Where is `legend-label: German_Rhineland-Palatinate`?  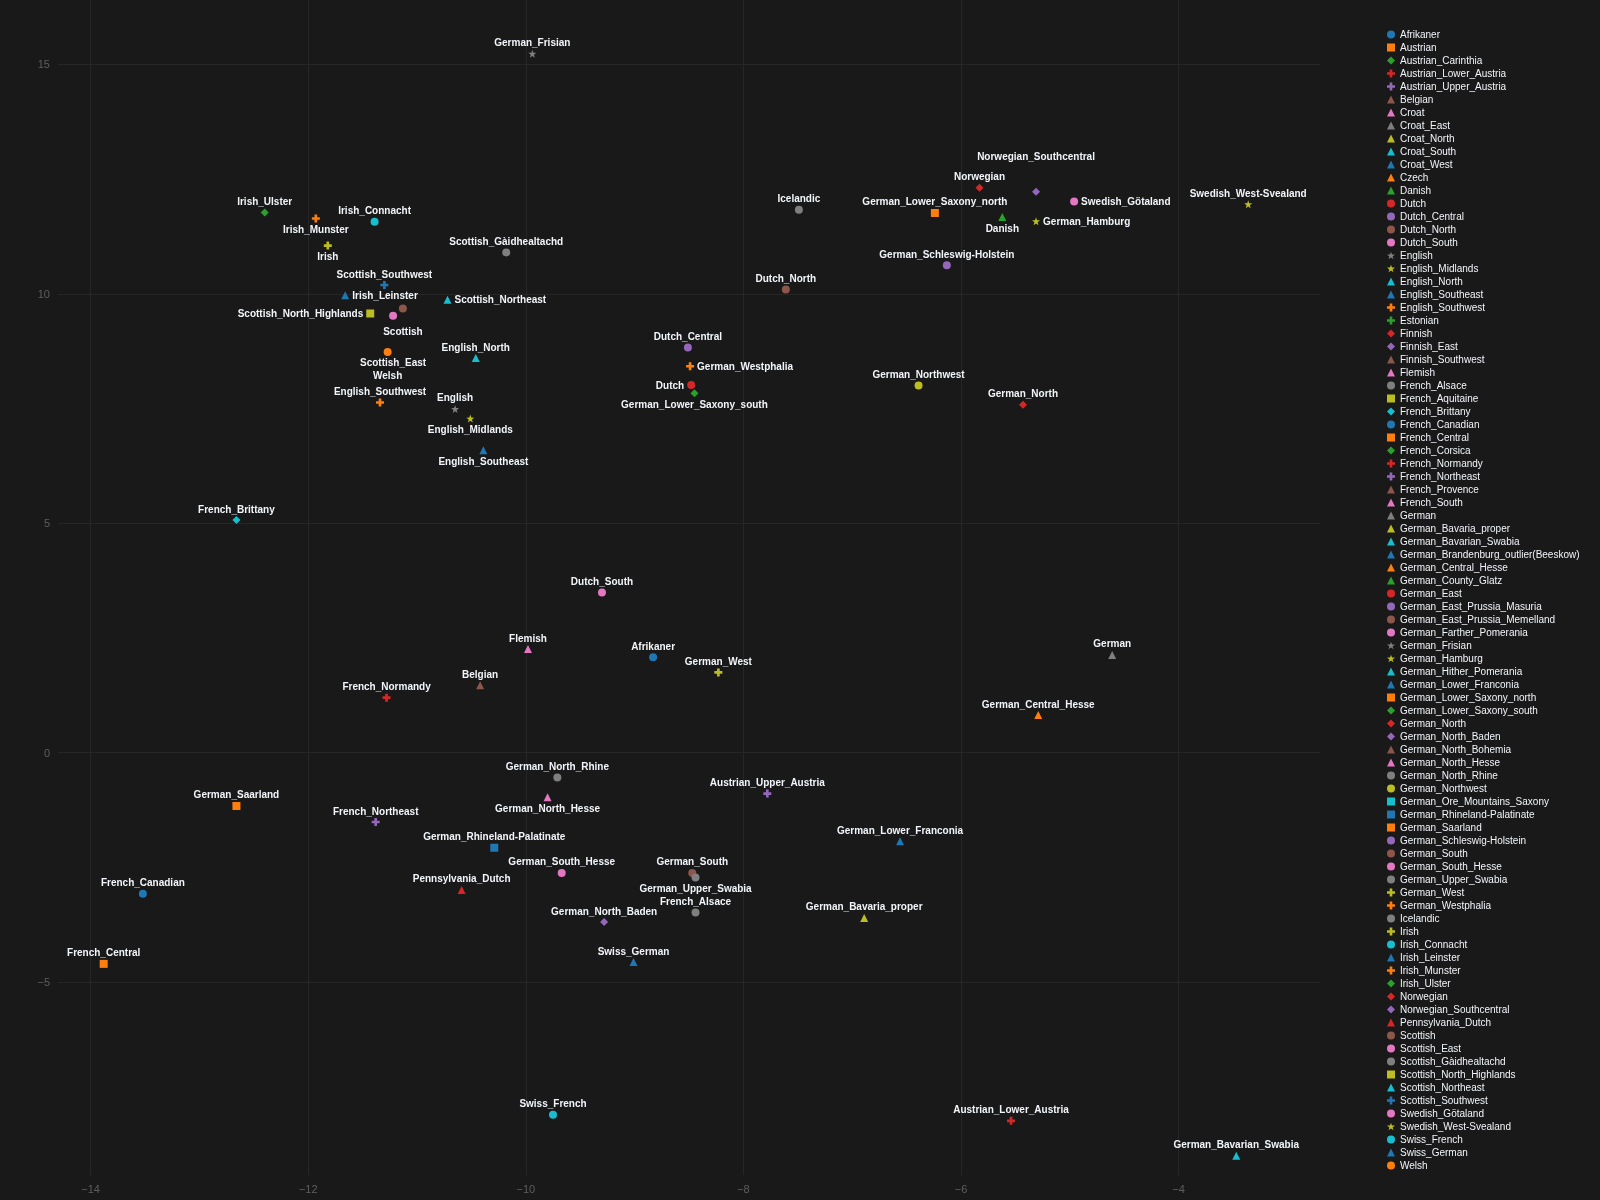
legend-label: German_Rhineland-Palatinate is located at coordinates (1467, 814).